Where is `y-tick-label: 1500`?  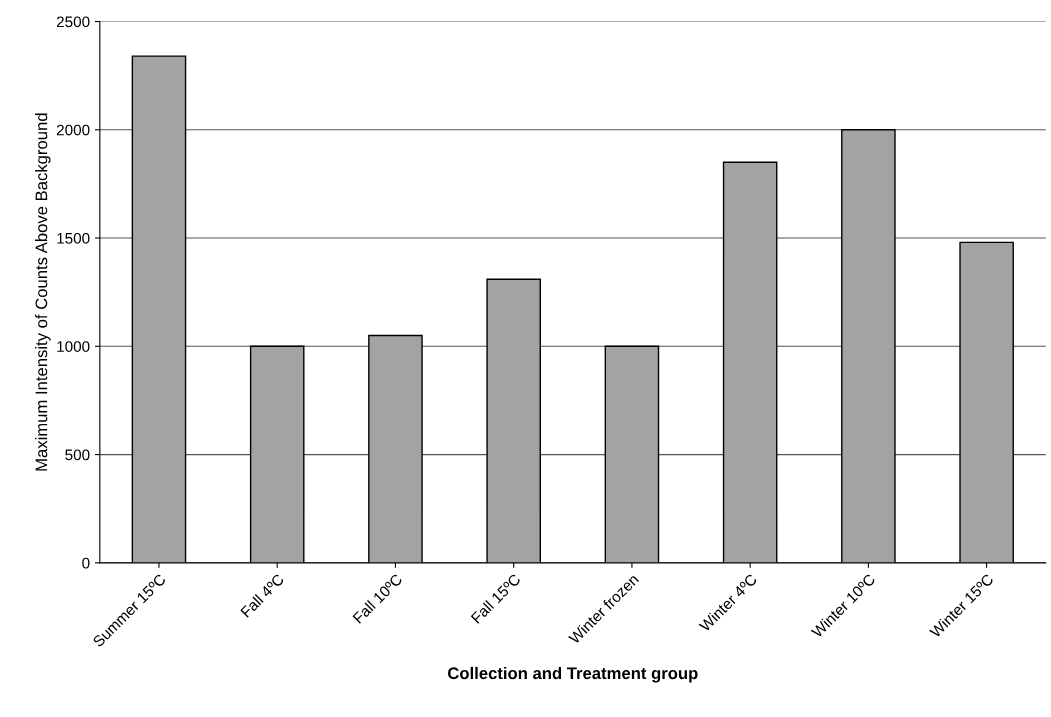 y-tick-label: 1500 is located at coordinates (73, 238).